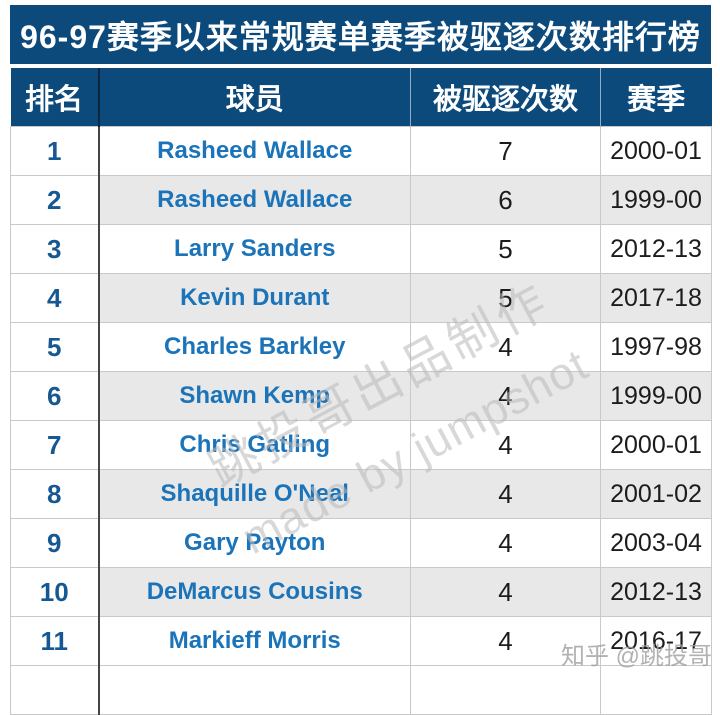 The height and width of the screenshot is (715, 720). I want to click on rank-cell: 2, so click(55, 200).